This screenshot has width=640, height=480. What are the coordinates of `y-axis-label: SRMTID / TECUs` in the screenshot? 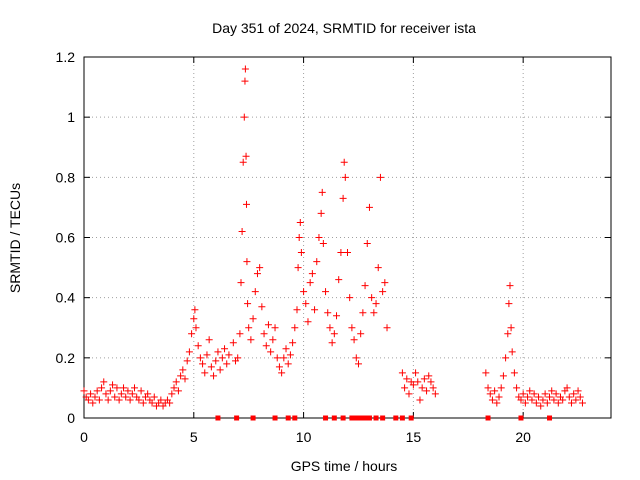 It's located at (15, 238).